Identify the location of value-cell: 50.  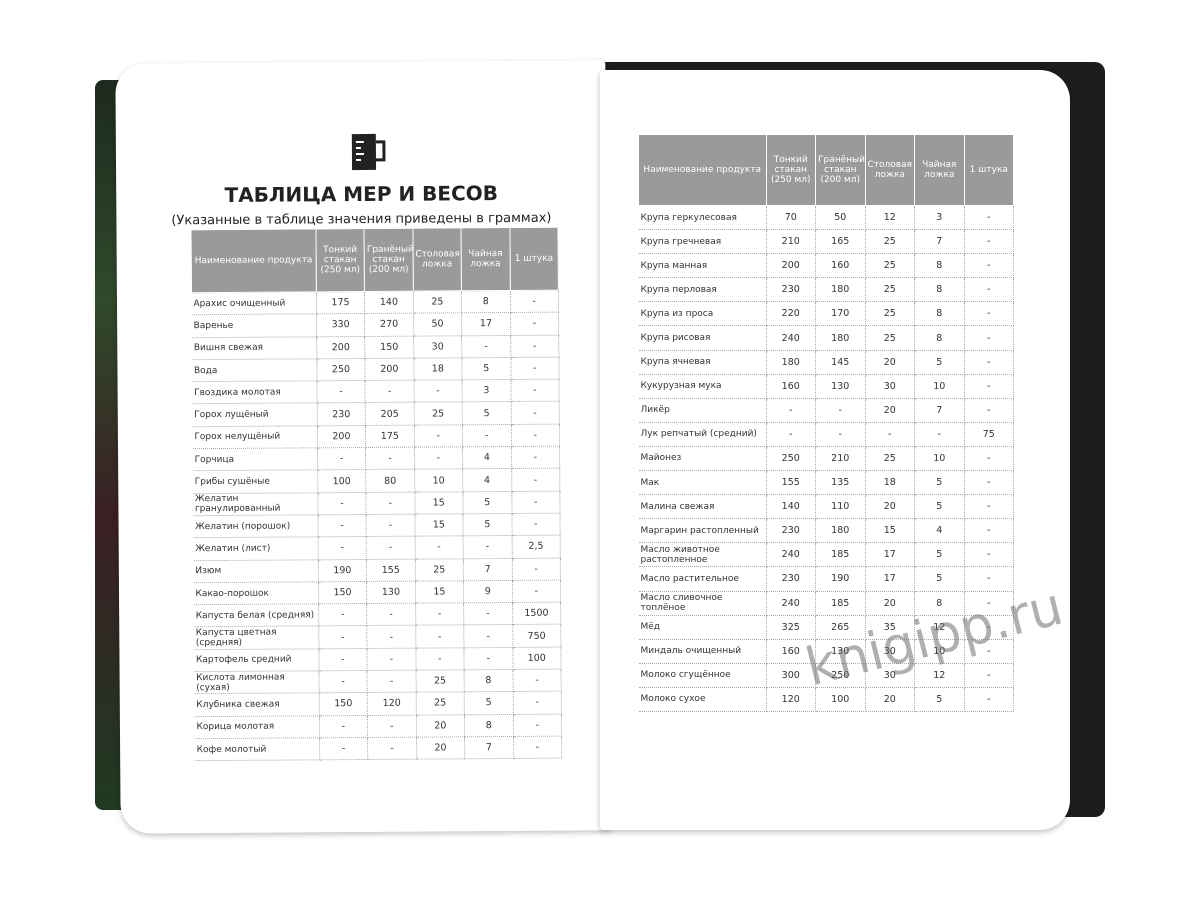
(840, 218).